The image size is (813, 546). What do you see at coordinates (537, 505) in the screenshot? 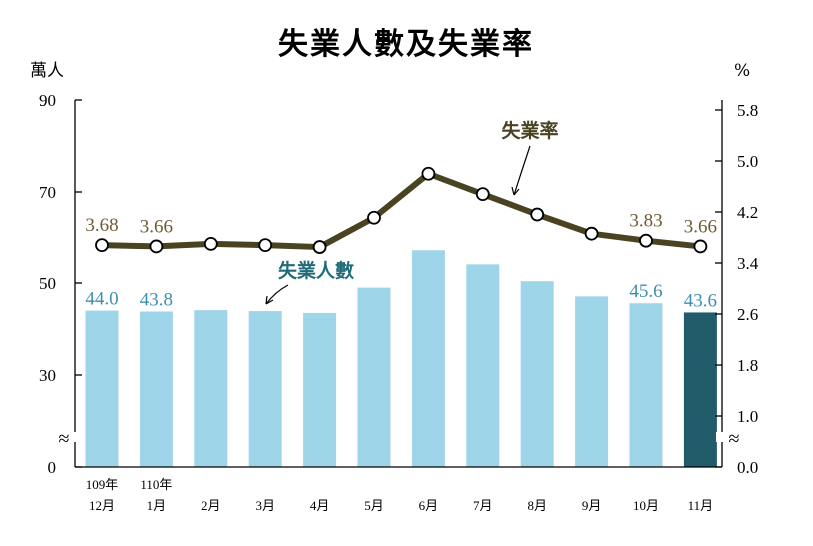
I see `x-label-month: 8月` at bounding box center [537, 505].